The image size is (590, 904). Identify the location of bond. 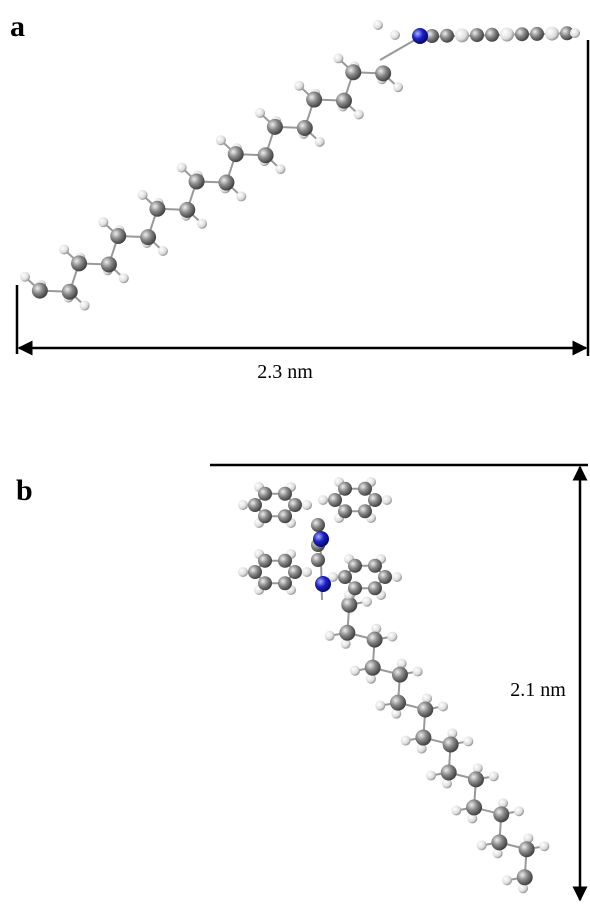
(400, 48).